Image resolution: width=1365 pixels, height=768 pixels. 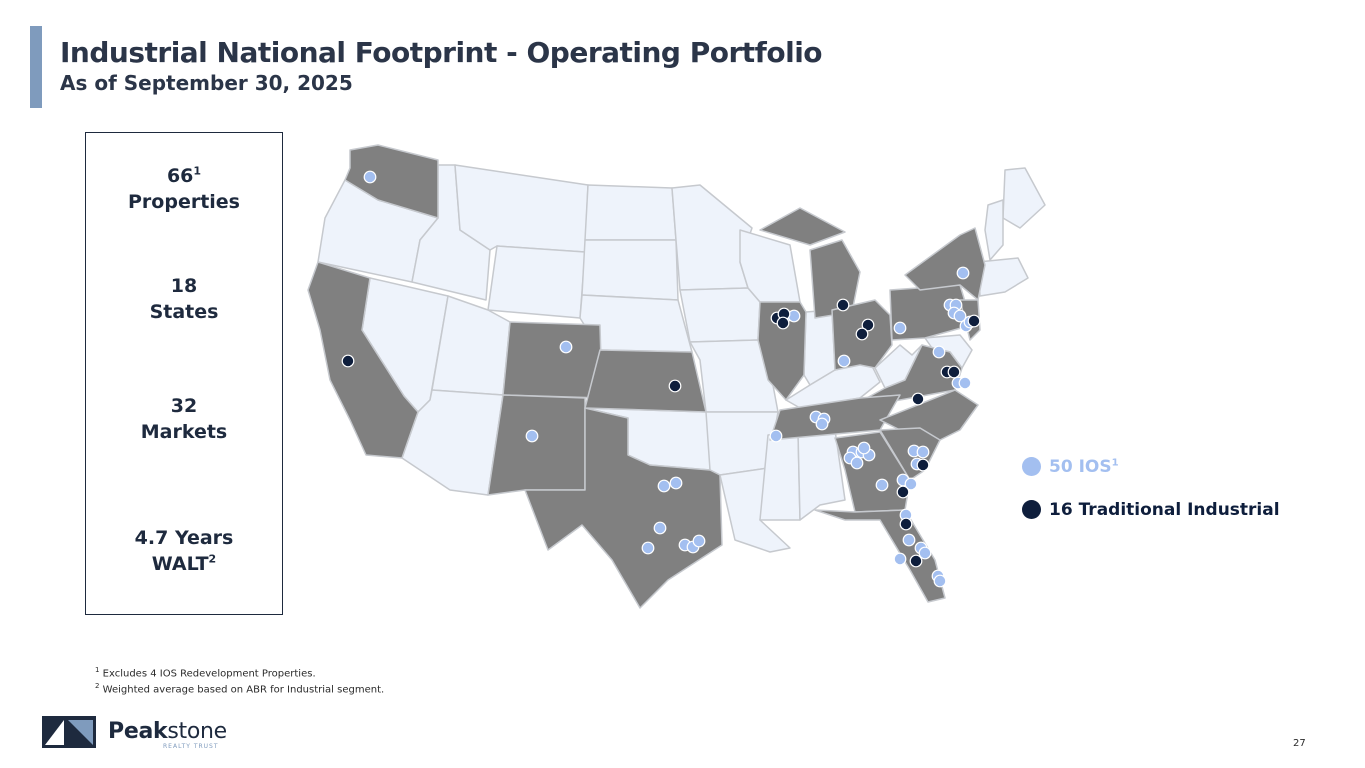 I want to click on state-wyoming, so click(x=536, y=282).